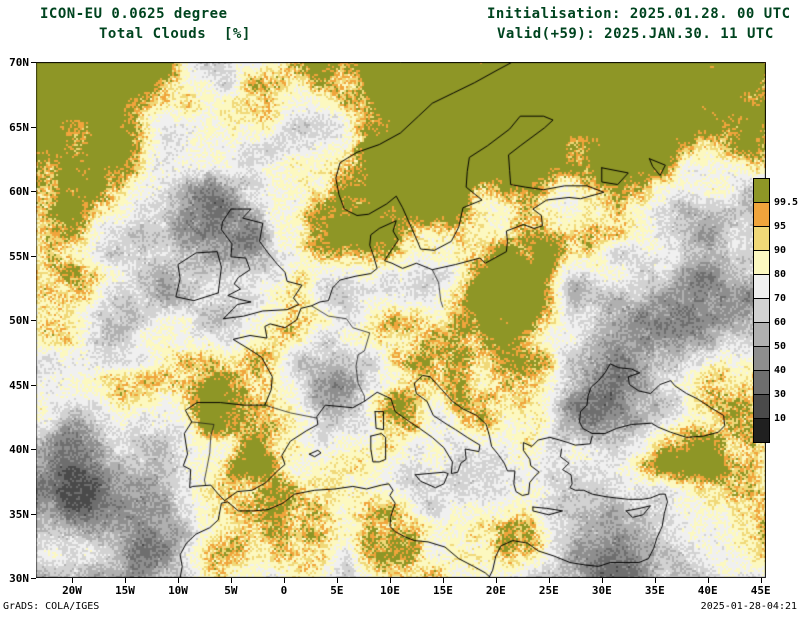 This screenshot has height=618, width=800. What do you see at coordinates (125, 590) in the screenshot?
I see `lon-tick-label: 15W` at bounding box center [125, 590].